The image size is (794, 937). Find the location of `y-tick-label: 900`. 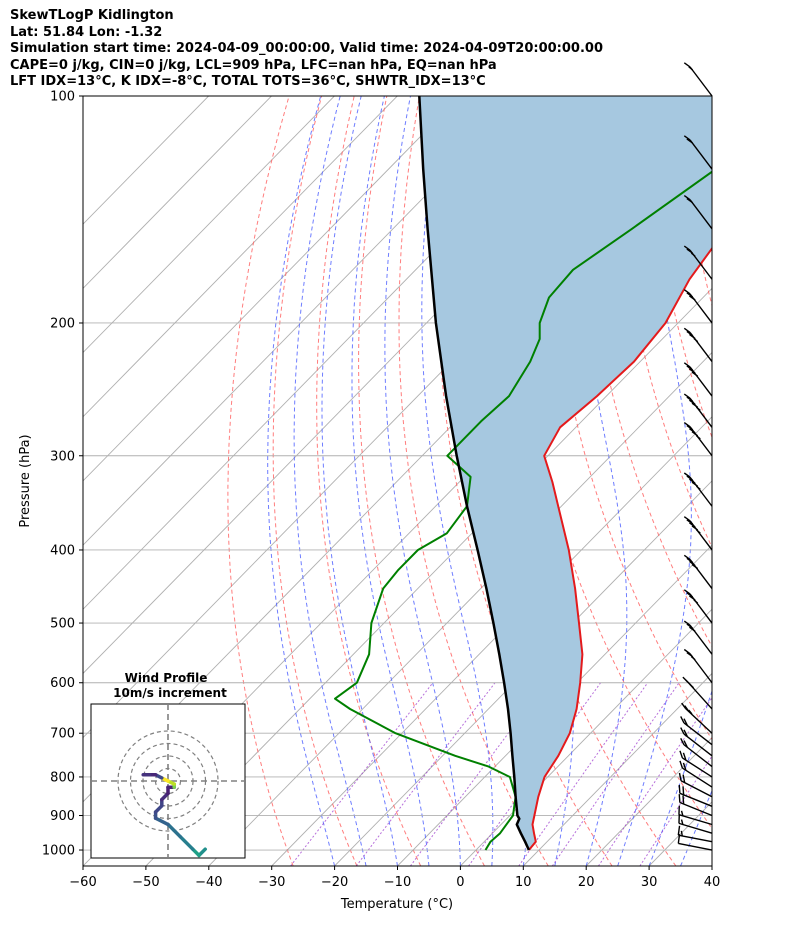

y-tick-label: 900 is located at coordinates (62, 816).